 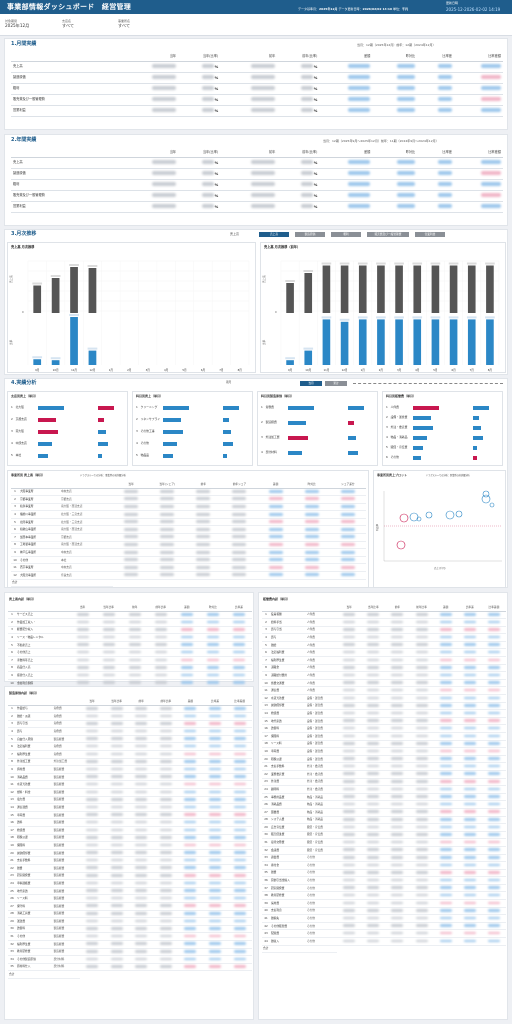 I want to click on tab-sales: 売上高, so click(x=274, y=234).